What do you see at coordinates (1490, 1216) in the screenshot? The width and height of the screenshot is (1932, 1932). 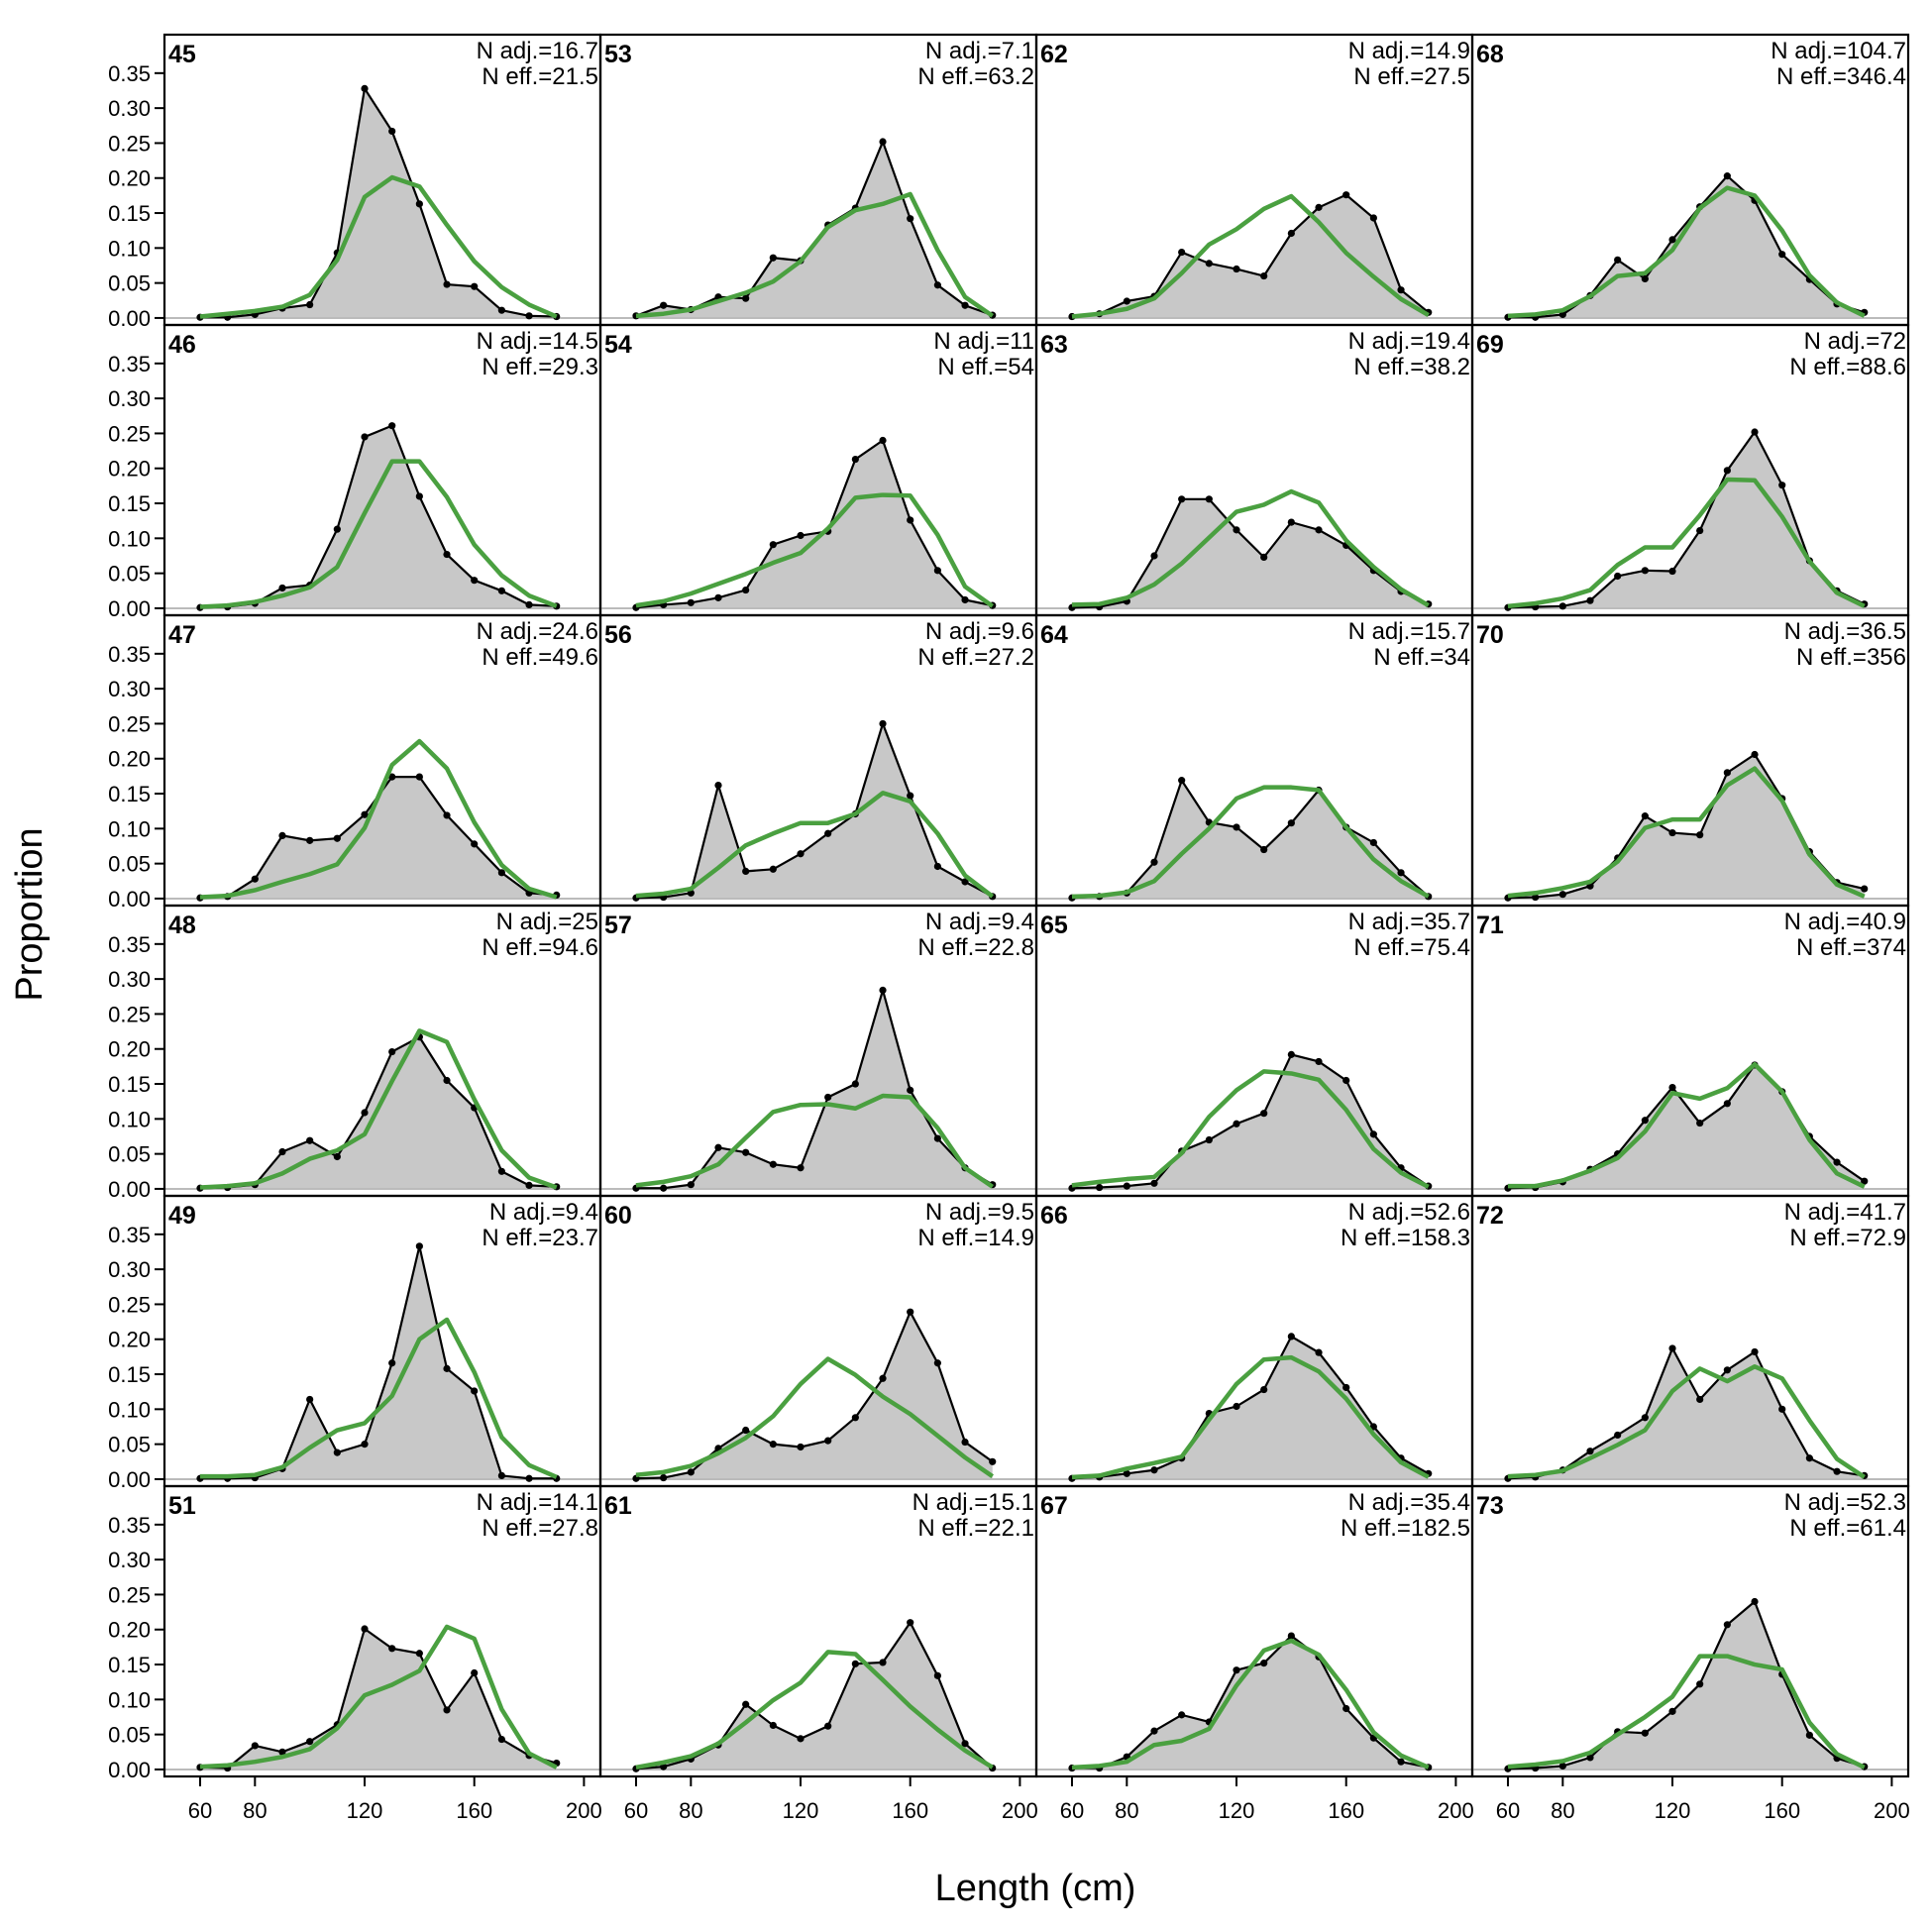 I see `panel-id-label: 72` at bounding box center [1490, 1216].